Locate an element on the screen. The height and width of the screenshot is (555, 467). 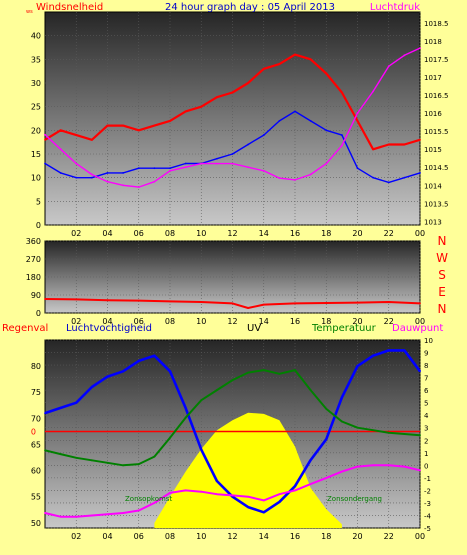
y-right-tick-label: 0 is located at coordinates (426, 466).